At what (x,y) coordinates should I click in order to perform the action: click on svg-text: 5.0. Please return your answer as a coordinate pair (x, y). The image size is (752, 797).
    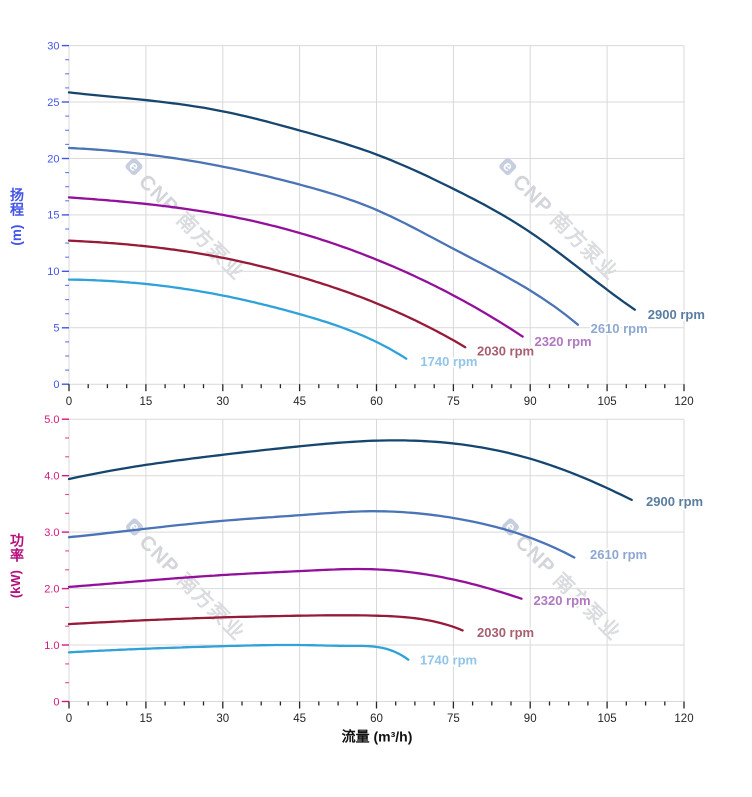
    Looking at the image, I should click on (51, 420).